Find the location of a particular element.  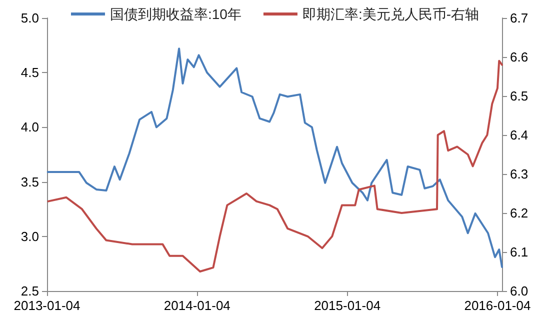

y2-tick-label: 6.2 is located at coordinates (519, 213).